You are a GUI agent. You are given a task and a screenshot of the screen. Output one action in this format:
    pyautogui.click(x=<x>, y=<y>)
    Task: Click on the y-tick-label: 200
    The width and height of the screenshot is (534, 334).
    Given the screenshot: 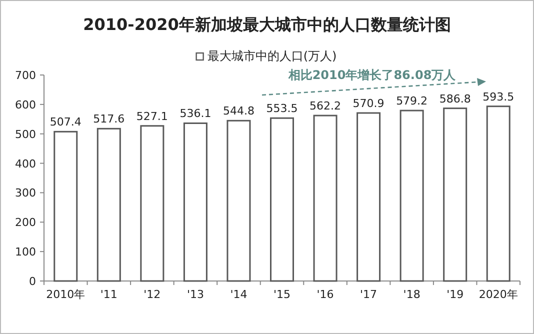 What is the action you would take?
    pyautogui.click(x=25, y=223)
    